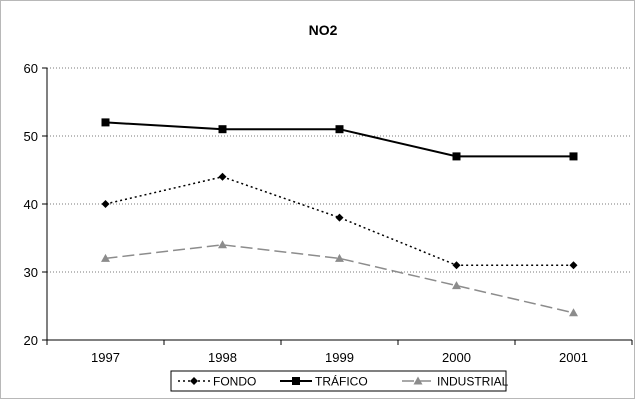 Image resolution: width=635 pixels, height=399 pixels. What do you see at coordinates (105, 357) in the screenshot?
I see `x-tick-label: 1997` at bounding box center [105, 357].